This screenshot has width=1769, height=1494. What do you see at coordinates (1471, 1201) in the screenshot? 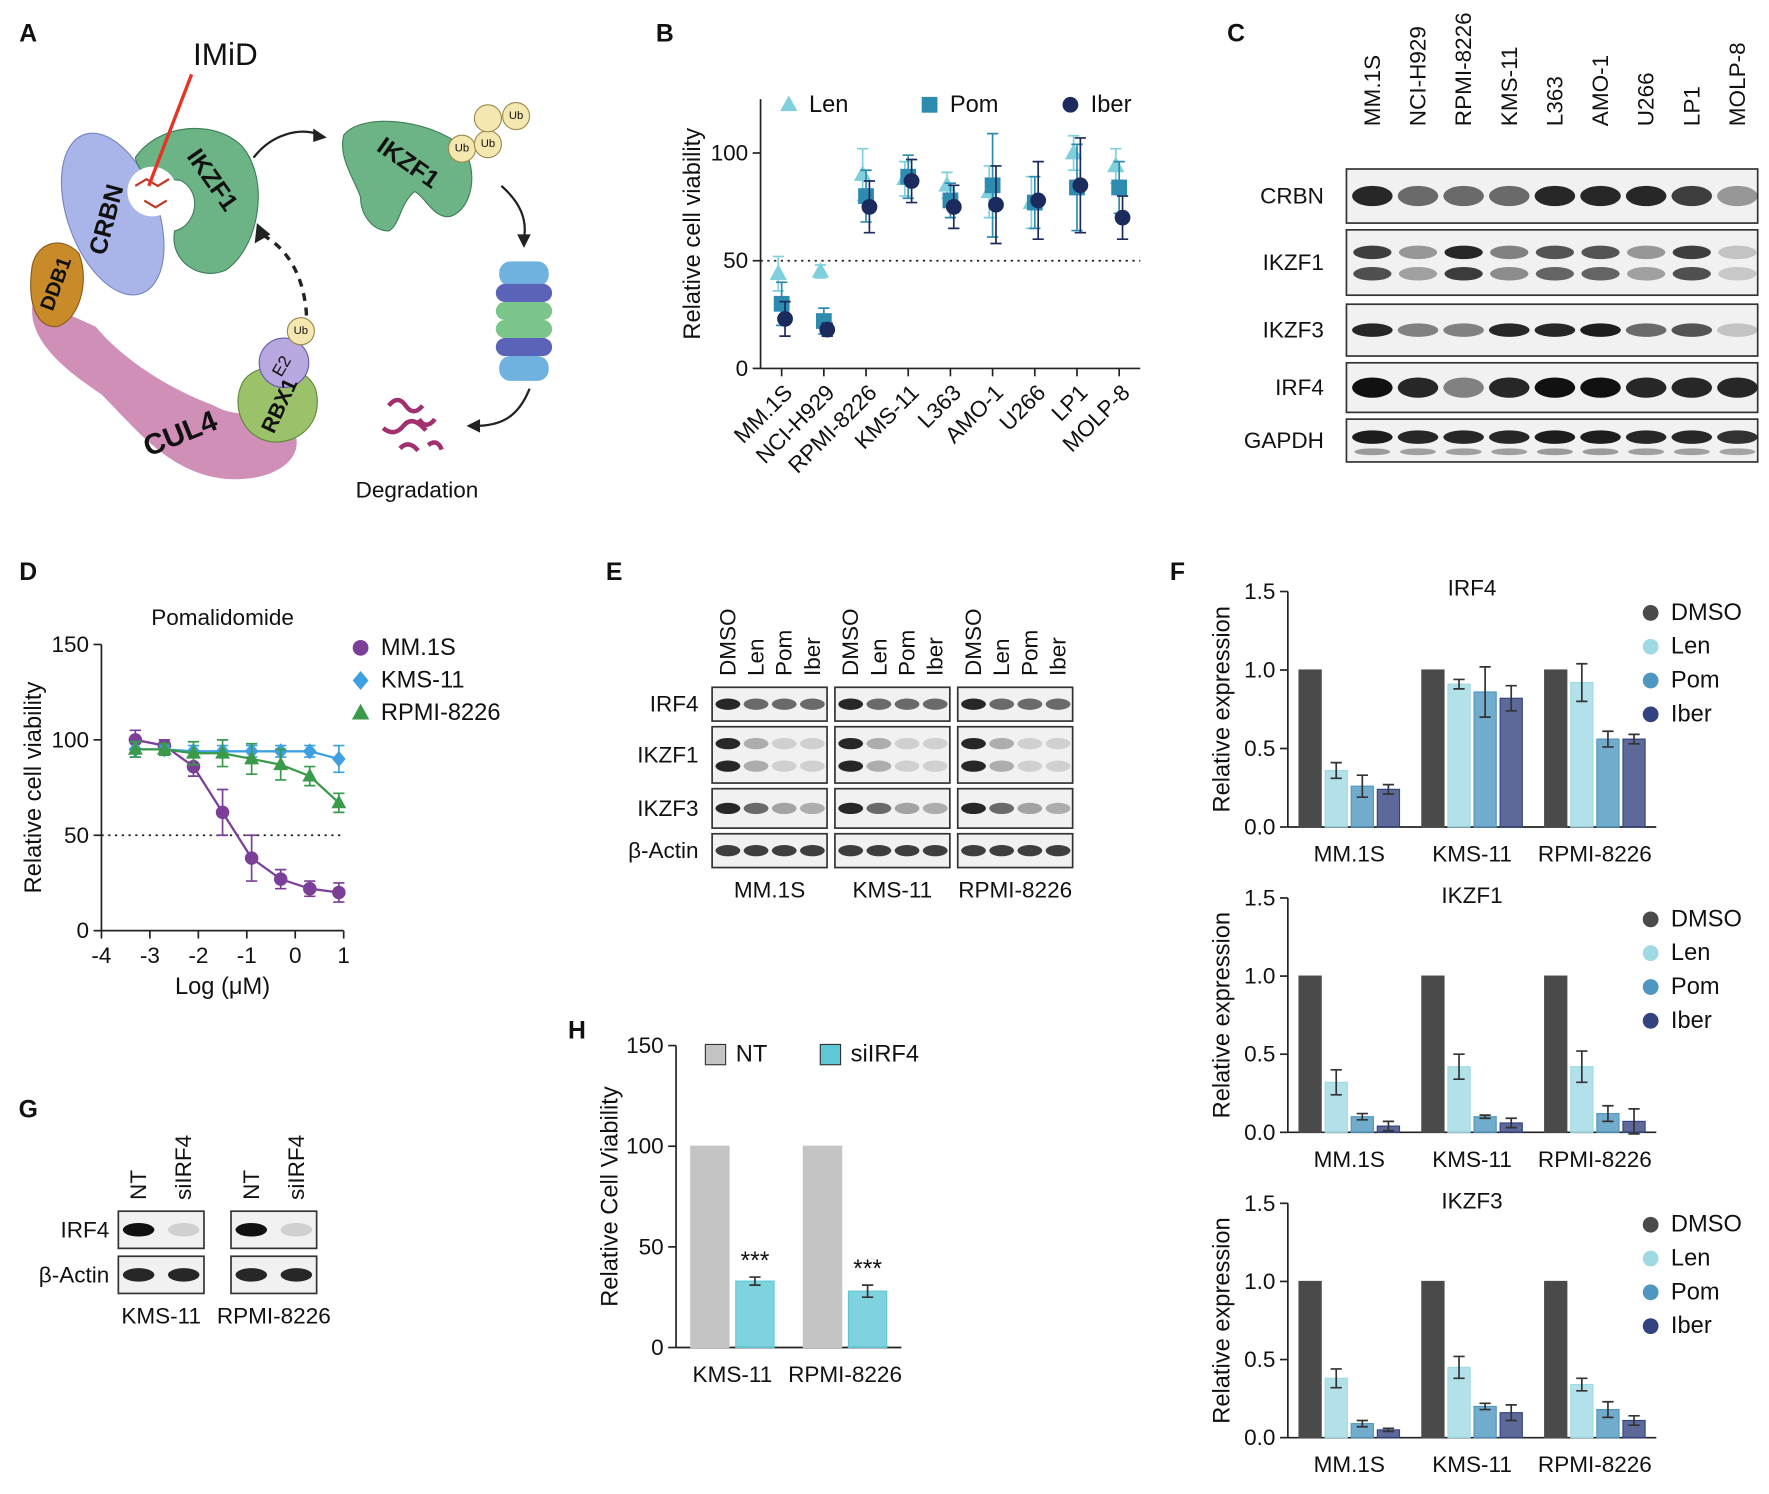
I see `chart-title: IKZF3` at bounding box center [1471, 1201].